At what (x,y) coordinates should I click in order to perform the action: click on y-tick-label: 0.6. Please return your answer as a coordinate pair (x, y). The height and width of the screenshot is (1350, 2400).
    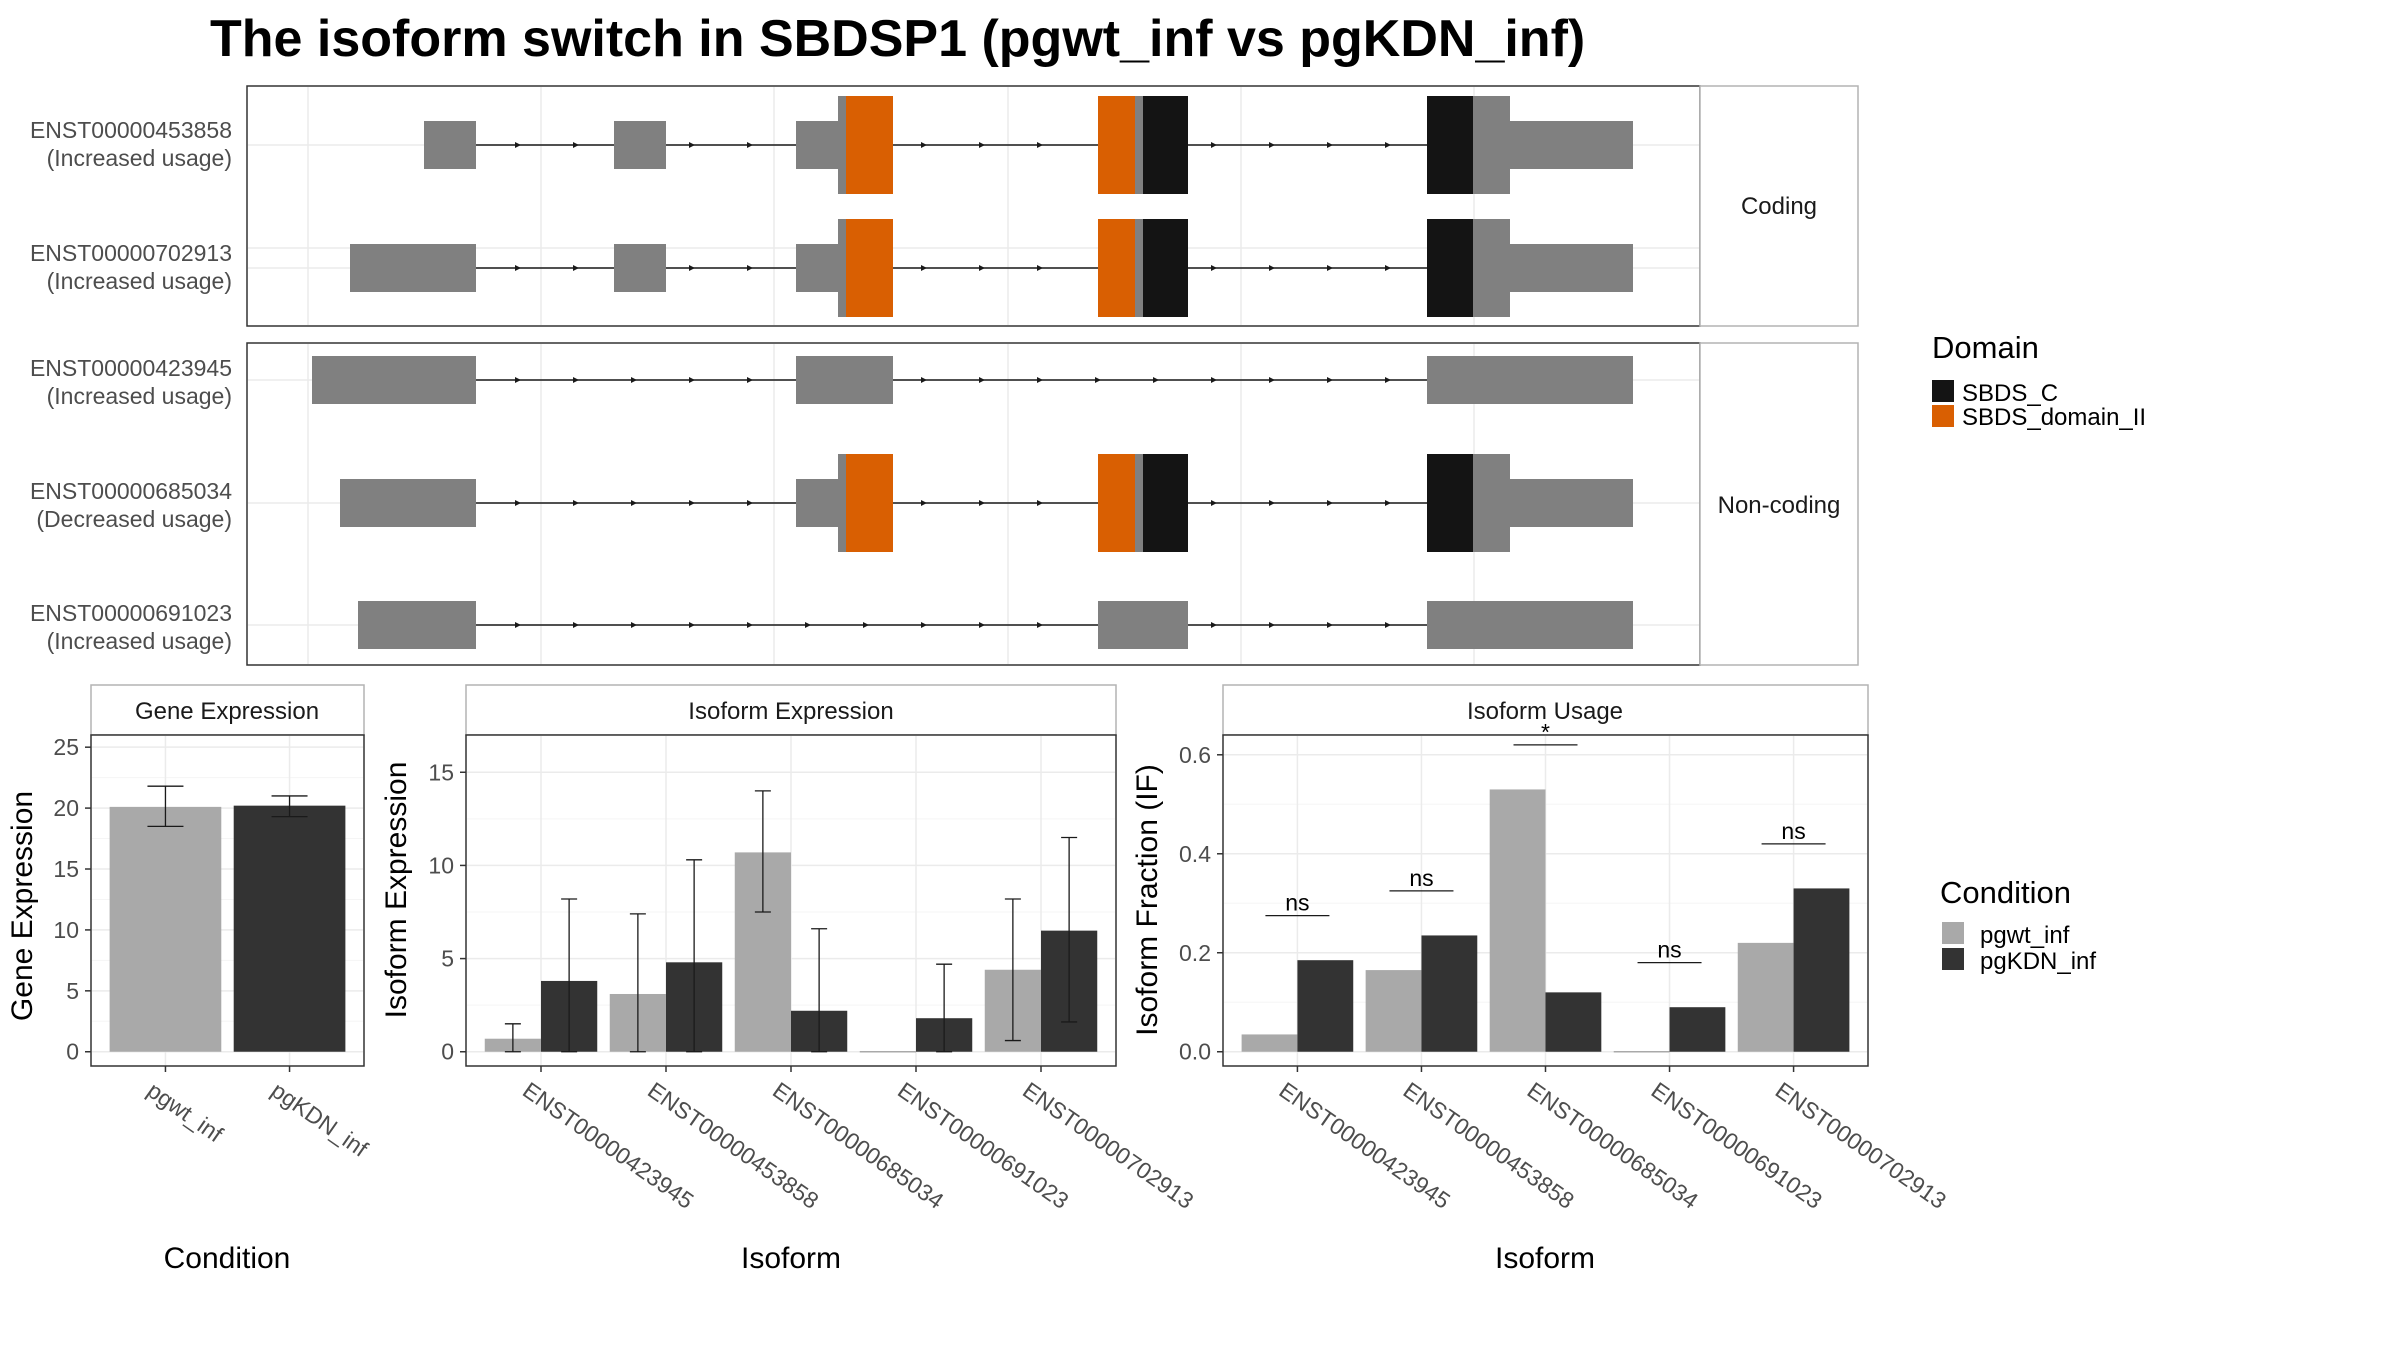
    Looking at the image, I should click on (1195, 755).